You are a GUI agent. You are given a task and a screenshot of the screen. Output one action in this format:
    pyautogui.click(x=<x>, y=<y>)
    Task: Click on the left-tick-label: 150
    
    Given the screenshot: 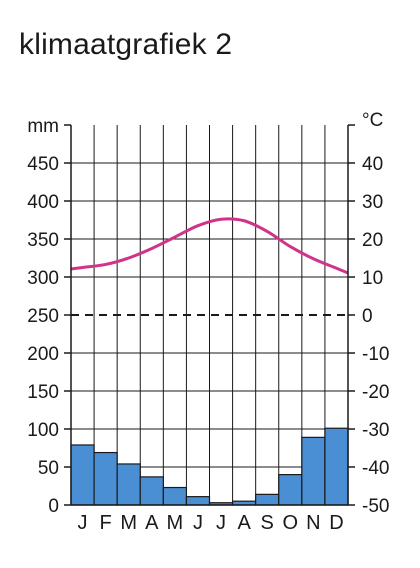 What is the action you would take?
    pyautogui.click(x=43, y=392)
    